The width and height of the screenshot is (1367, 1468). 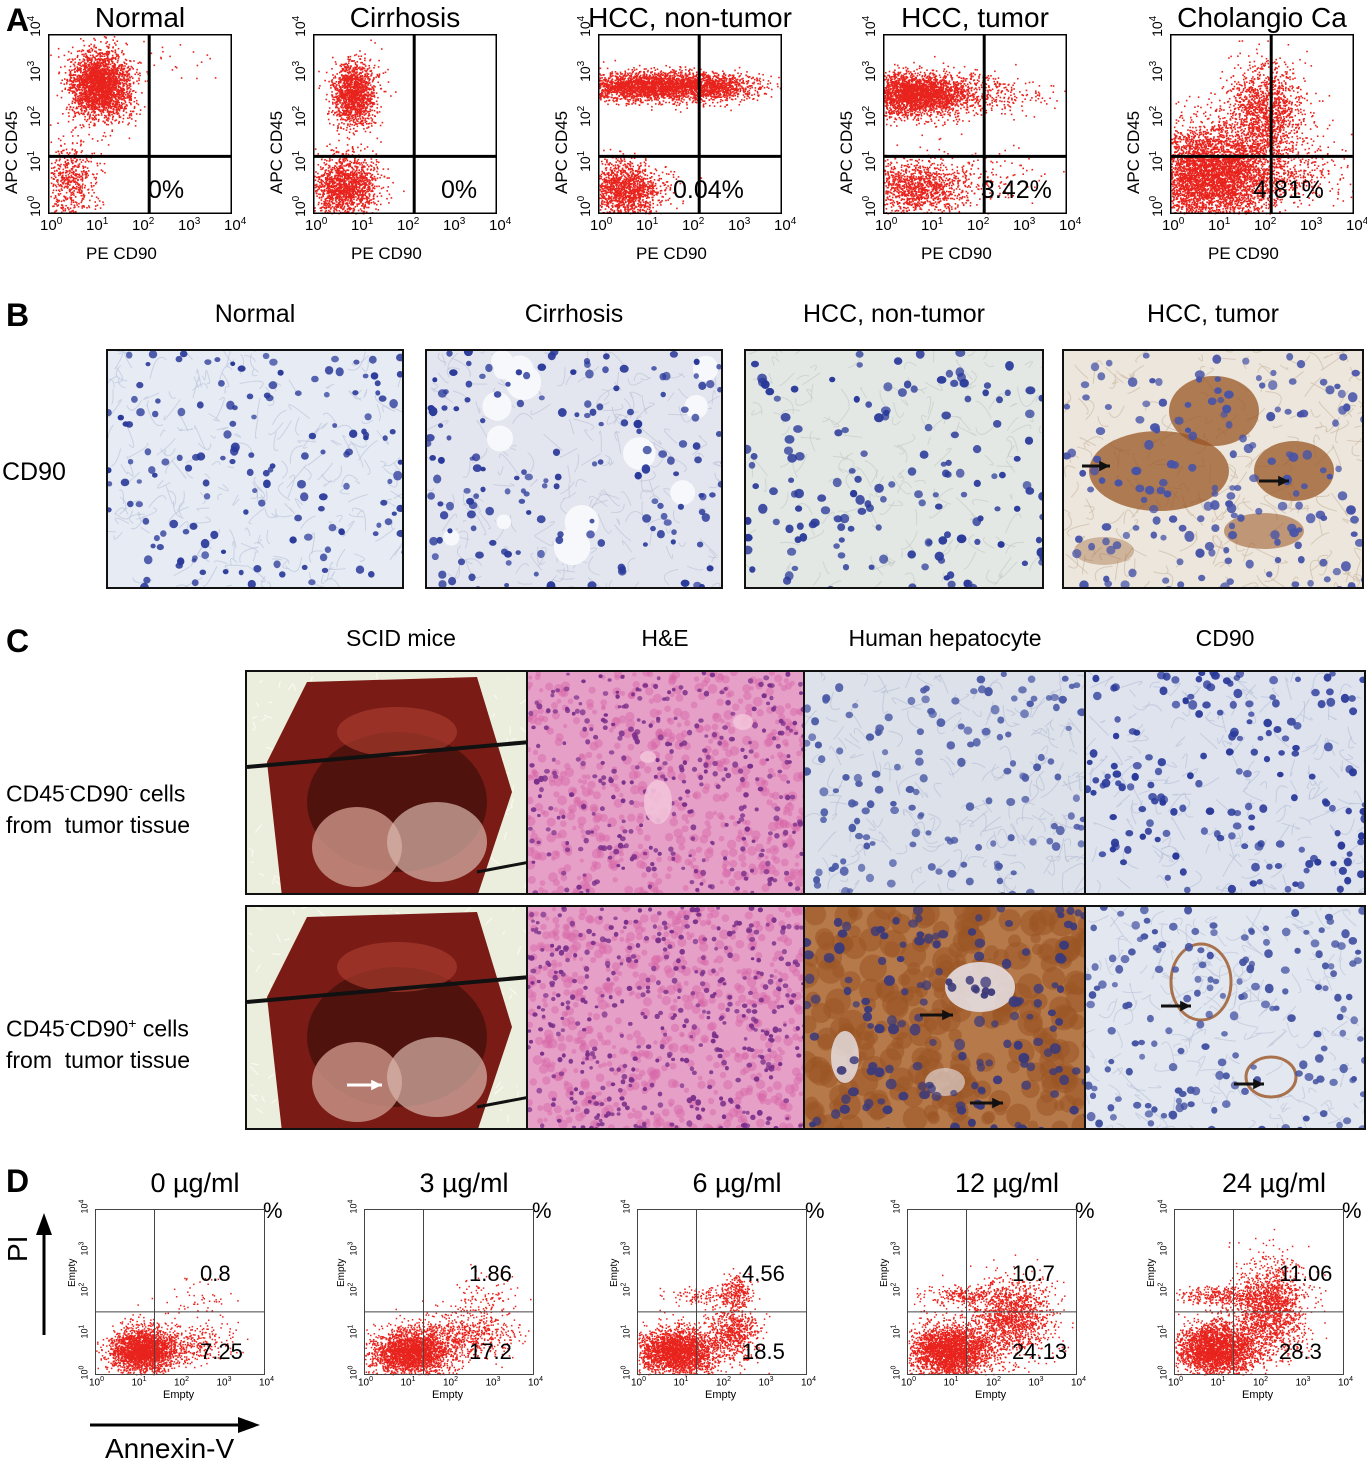 What do you see at coordinates (98, 1060) in the screenshot?
I see `label-part: from tumor tissue` at bounding box center [98, 1060].